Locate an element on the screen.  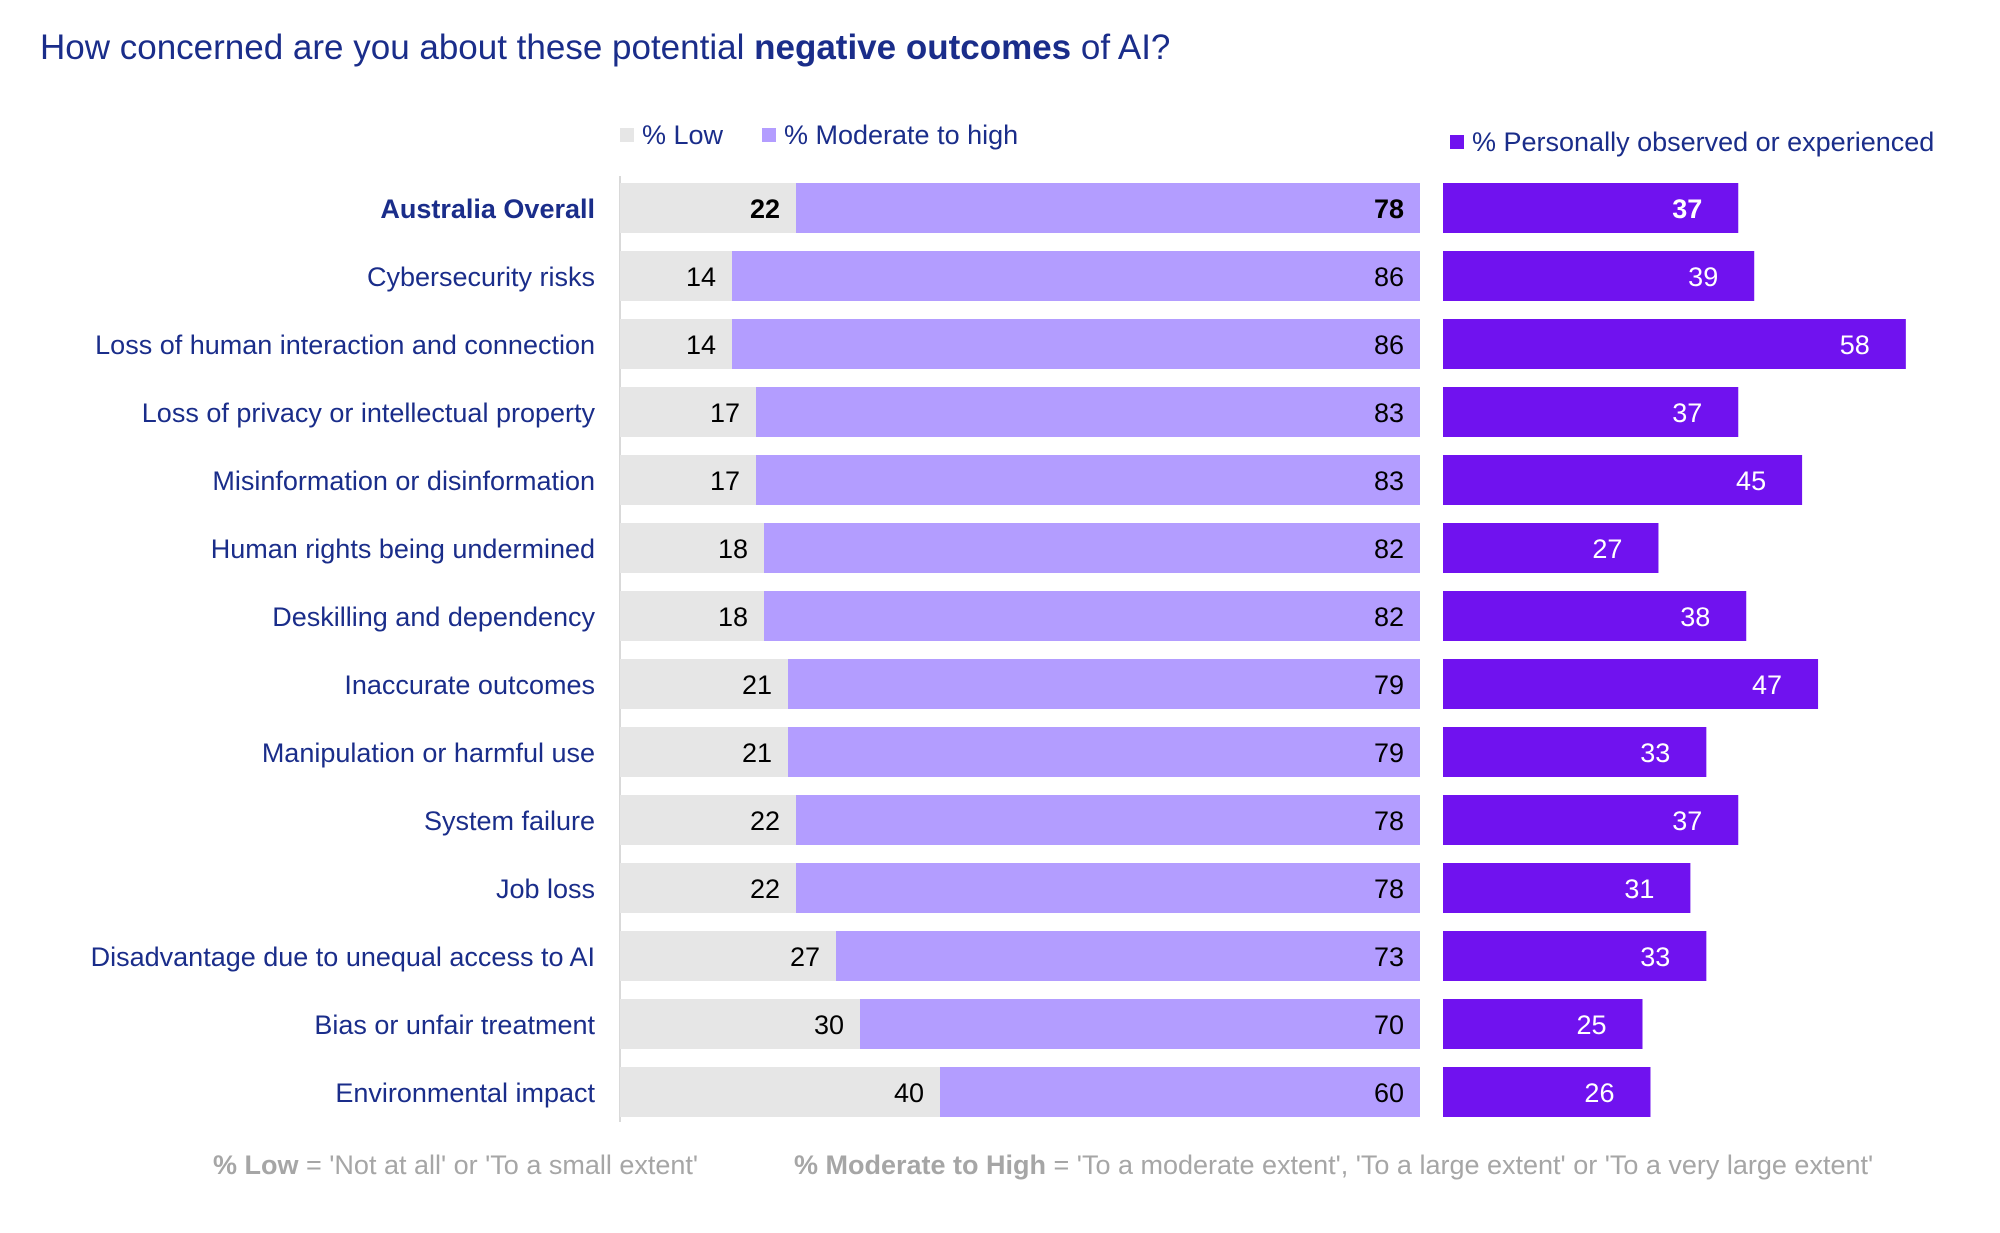
data-label-moderate-high: 83 is located at coordinates (1389, 481).